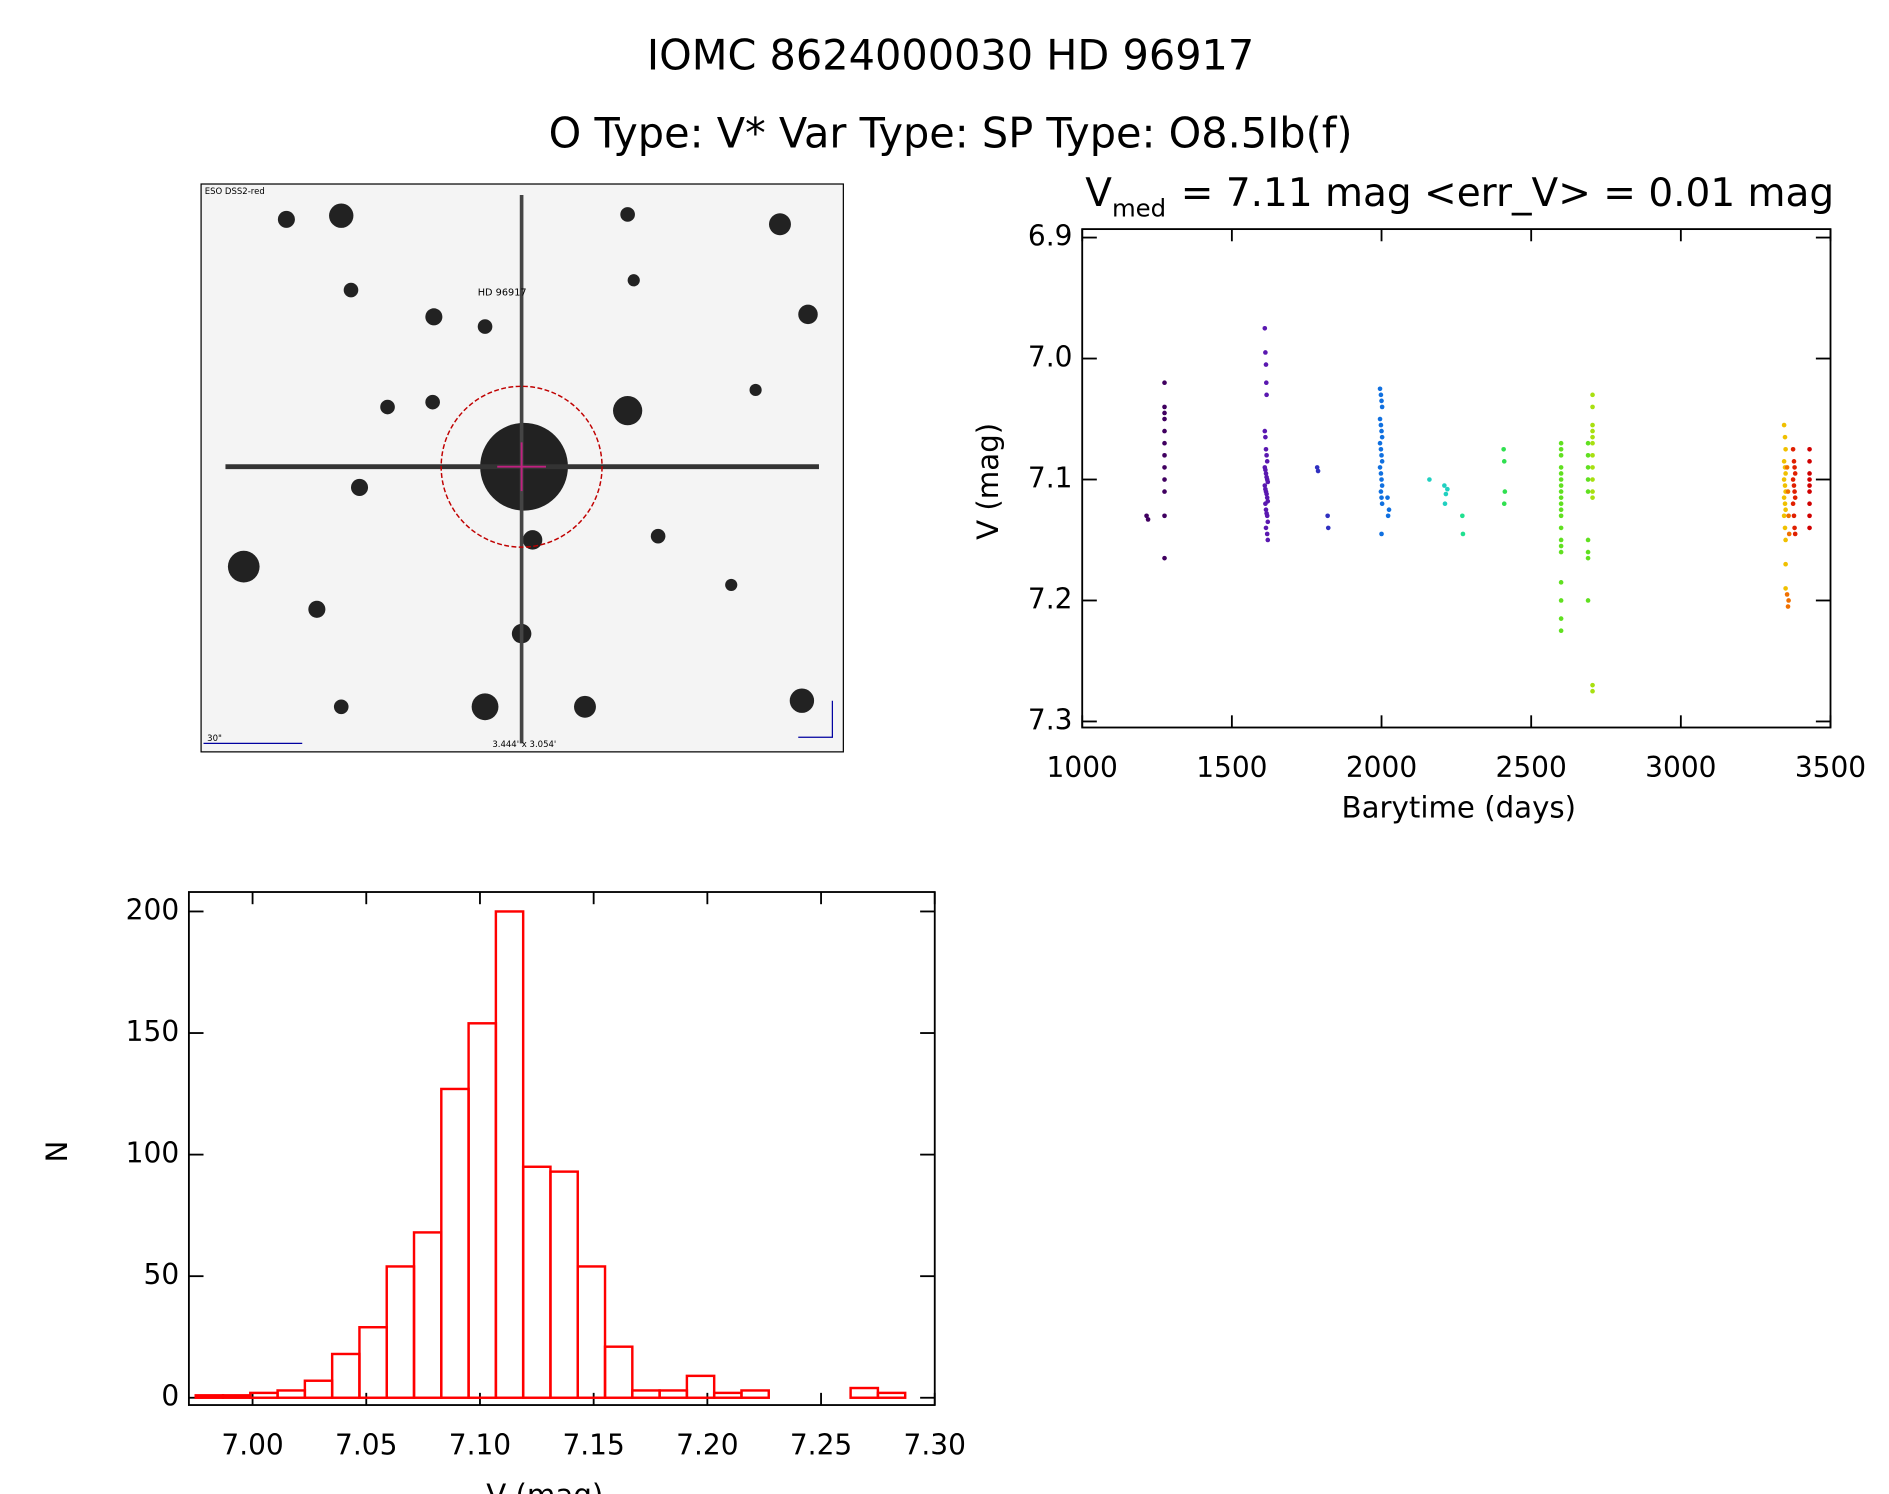 The width and height of the screenshot is (1889, 1494). I want to click on y-tick-label: 200, so click(152, 909).